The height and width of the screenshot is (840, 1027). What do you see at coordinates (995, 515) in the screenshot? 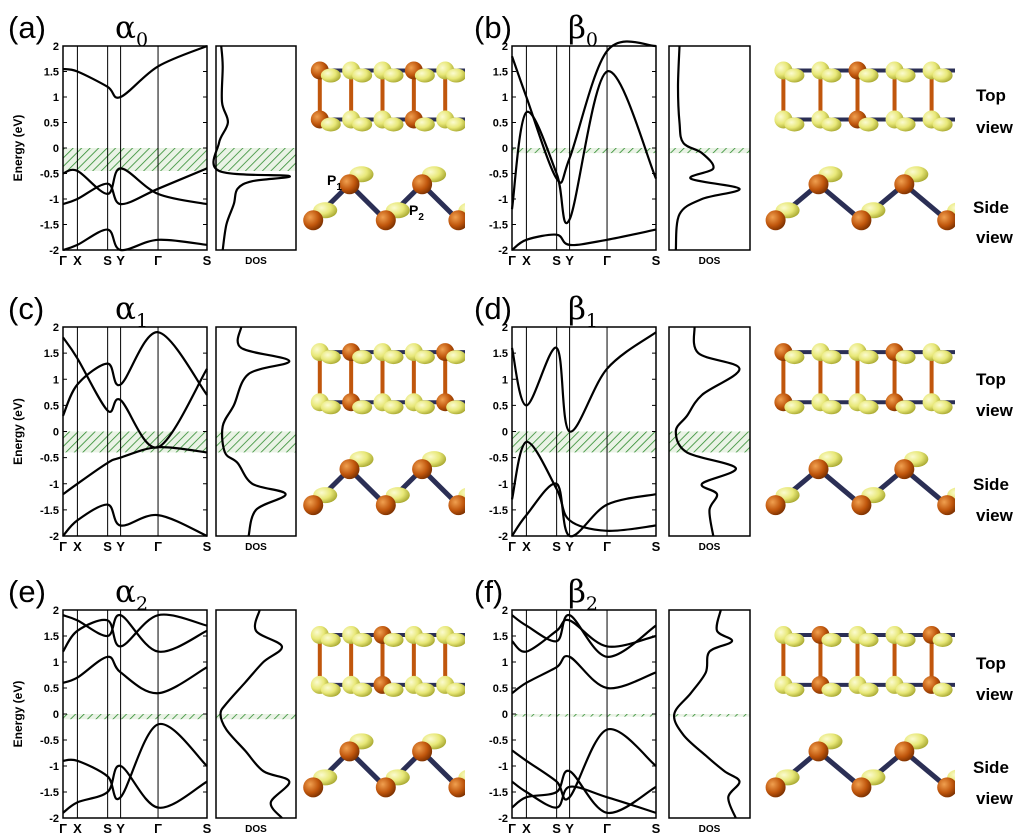
I see `side-view-label-2: view` at bounding box center [995, 515].